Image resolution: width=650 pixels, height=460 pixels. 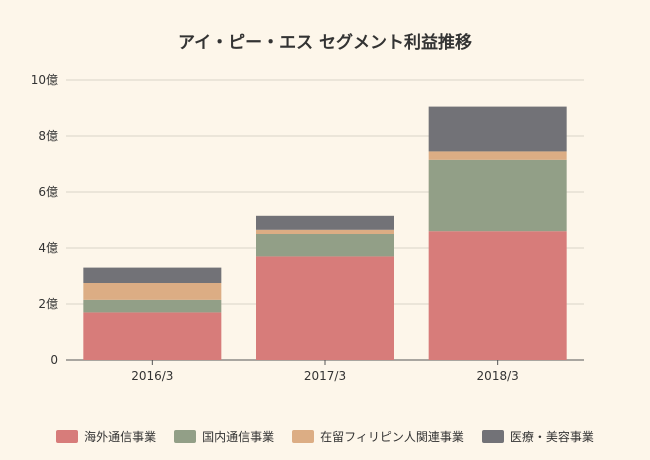 What do you see at coordinates (48, 136) in the screenshot?
I see `y-tick-label: 8億` at bounding box center [48, 136].